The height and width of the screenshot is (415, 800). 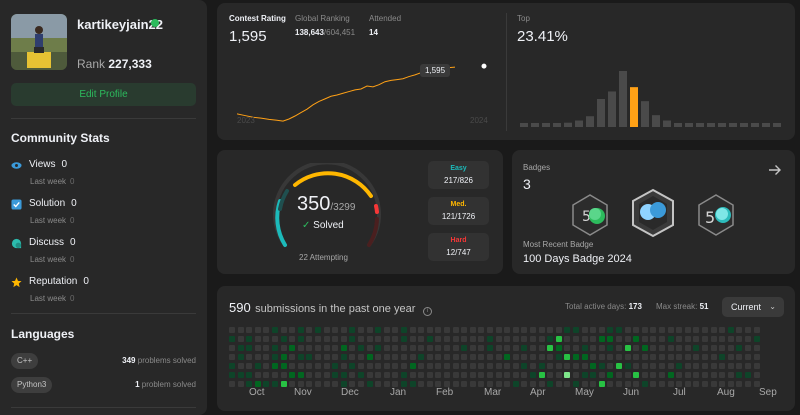 What do you see at coordinates (775, 170) in the screenshot?
I see `arrow-right-icon` at bounding box center [775, 170].